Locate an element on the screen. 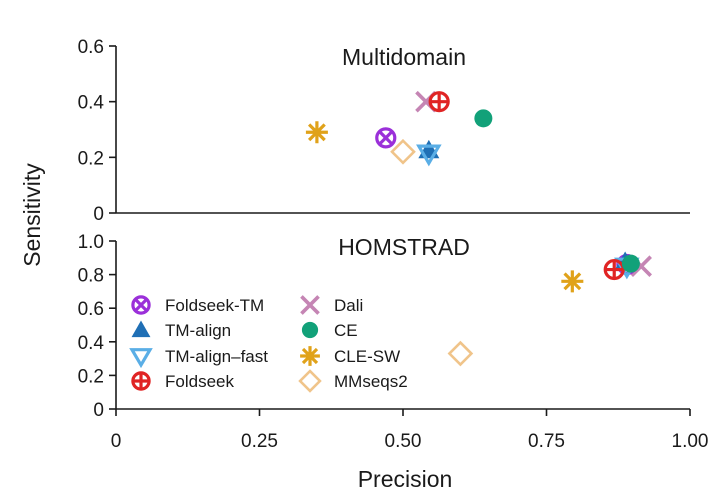 The height and width of the screenshot is (496, 726). homstrad-title: HOMSTRAD is located at coordinates (404, 247).